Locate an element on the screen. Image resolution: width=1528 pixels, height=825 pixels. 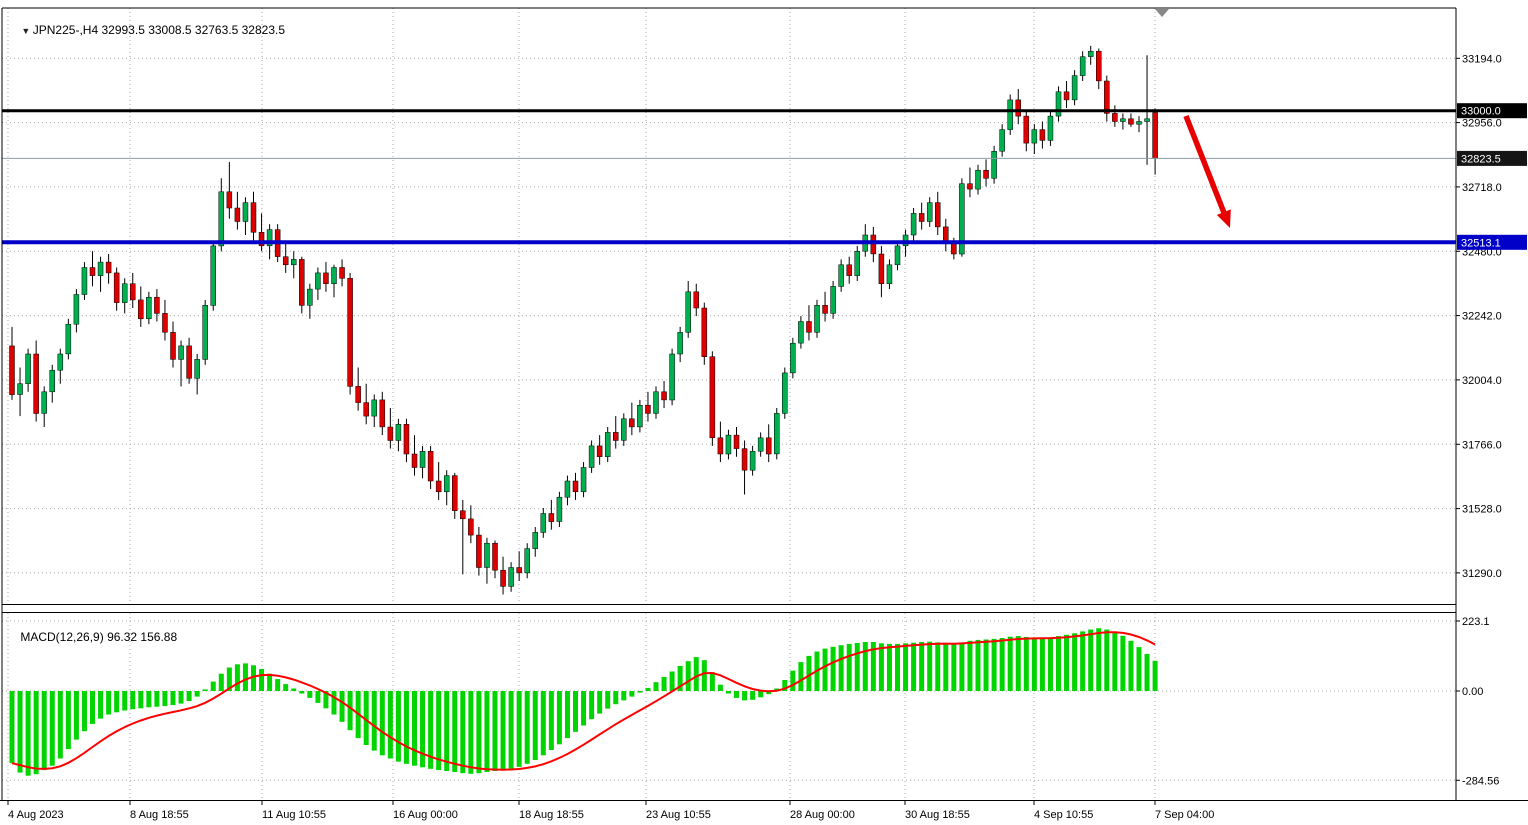
macd-histogram is located at coordinates (583, 702).